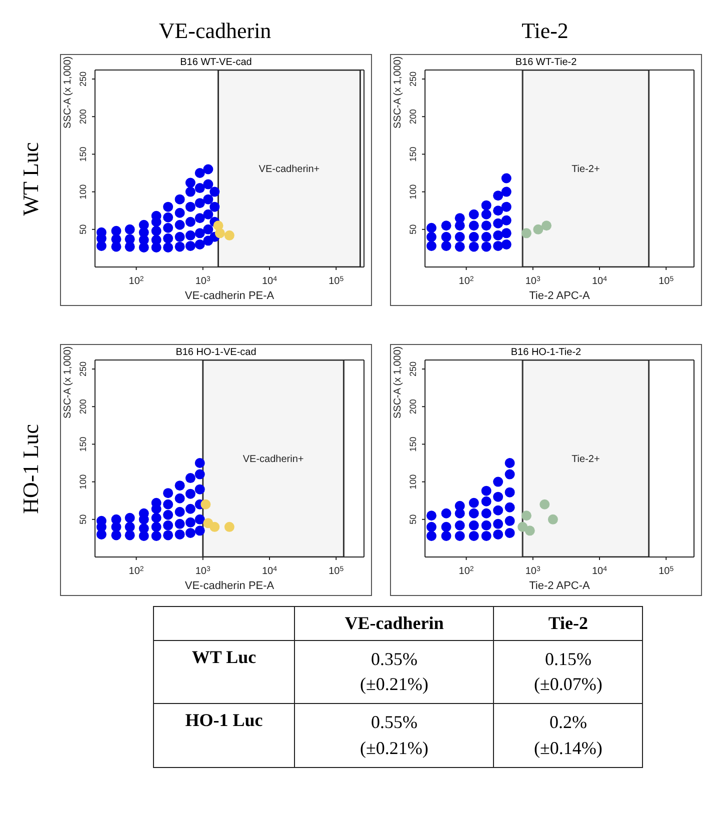 Image resolution: width=704 pixels, height=816 pixels. Describe the element at coordinates (546, 62) in the screenshot. I see `chart-title: B16 WT-Tie-2` at that location.